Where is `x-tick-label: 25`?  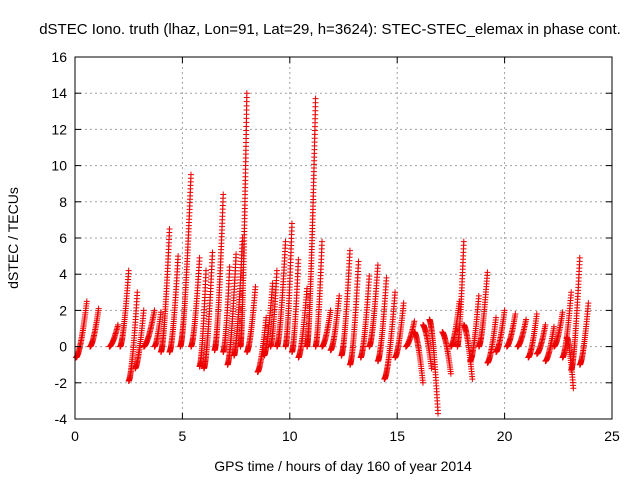
x-tick-label: 25 is located at coordinates (612, 436).